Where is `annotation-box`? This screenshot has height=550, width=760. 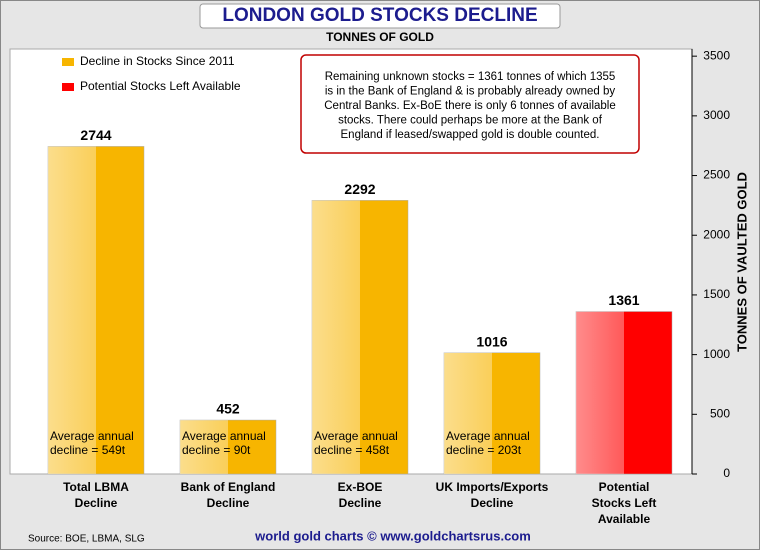 annotation-box is located at coordinates (470, 104).